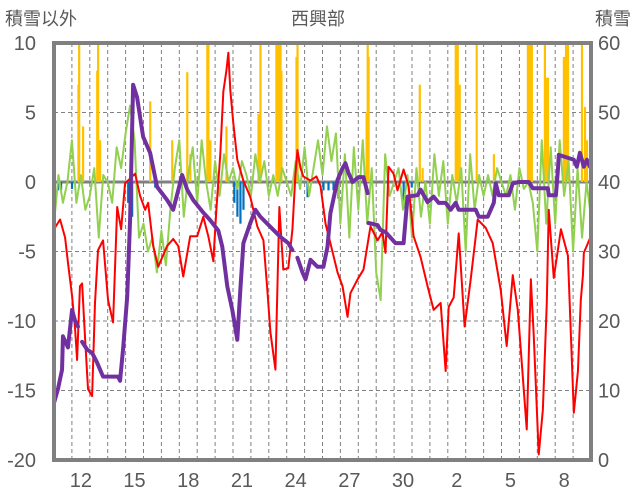 Image resolution: width=636 pixels, height=501 pixels. What do you see at coordinates (349, 481) in the screenshot?
I see `x-tick-label: 27` at bounding box center [349, 481].